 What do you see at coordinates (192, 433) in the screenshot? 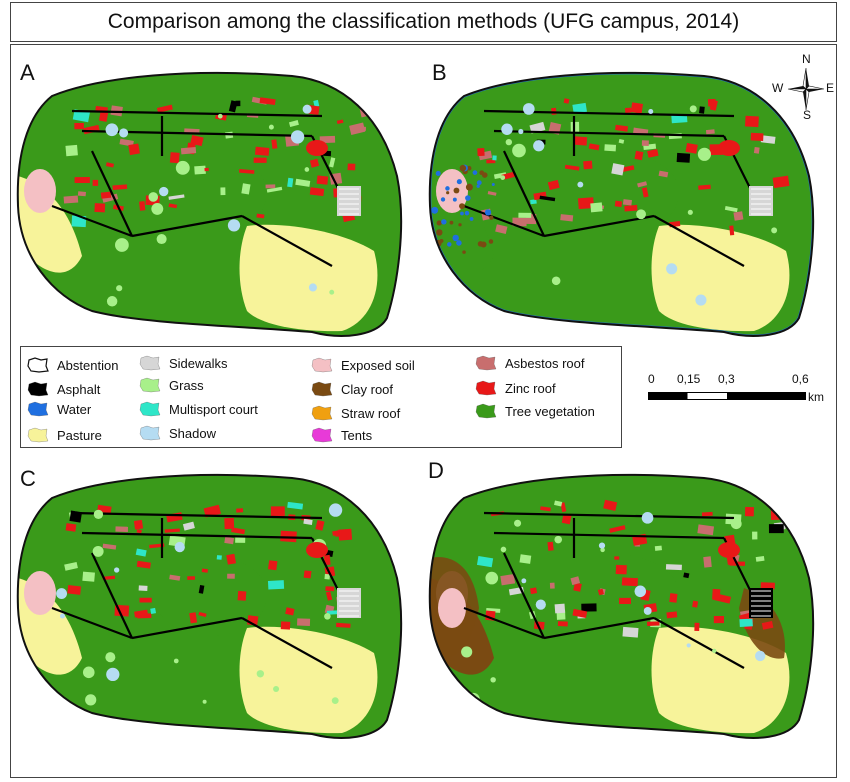
I see `legend-label: Shadow` at bounding box center [192, 433].